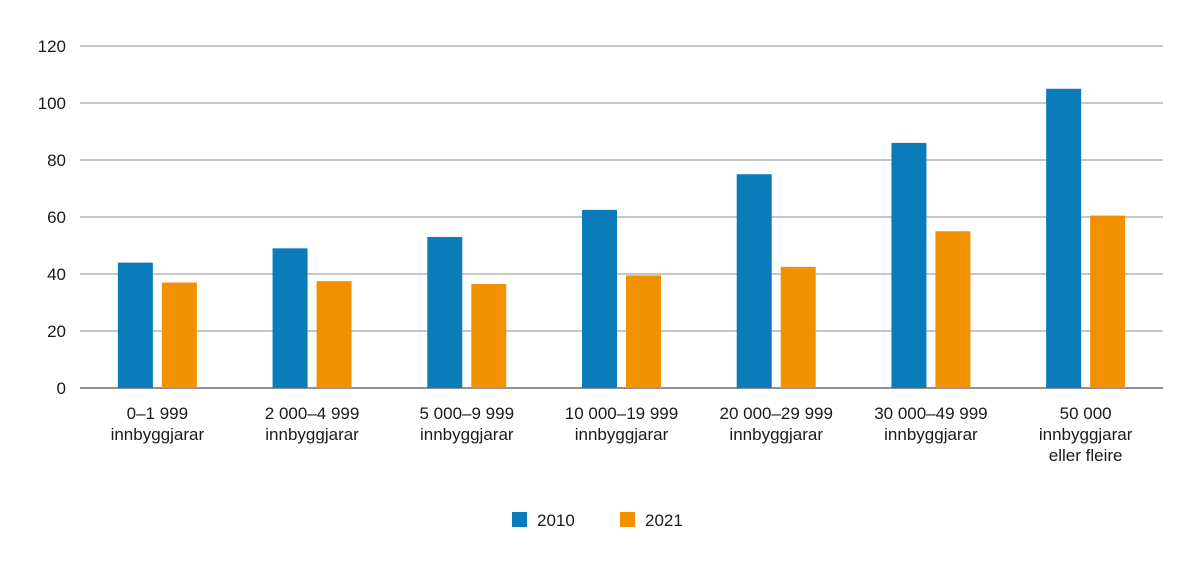  What do you see at coordinates (52, 46) in the screenshot?
I see `y-tick-label: 120` at bounding box center [52, 46].